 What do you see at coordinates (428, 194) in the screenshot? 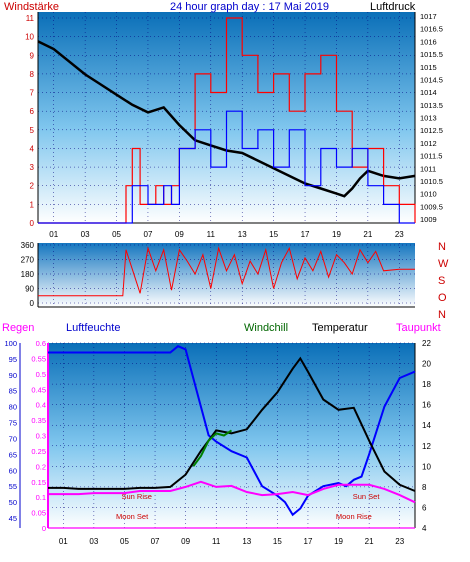
I see `pressure-tick-label: 1010` at bounding box center [428, 194].